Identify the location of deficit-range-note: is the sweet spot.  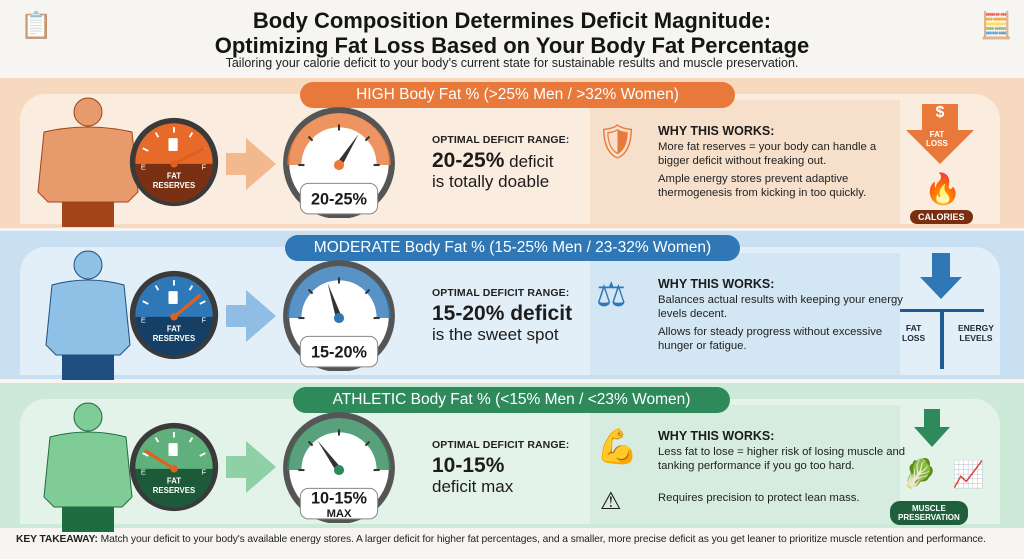
(495, 334).